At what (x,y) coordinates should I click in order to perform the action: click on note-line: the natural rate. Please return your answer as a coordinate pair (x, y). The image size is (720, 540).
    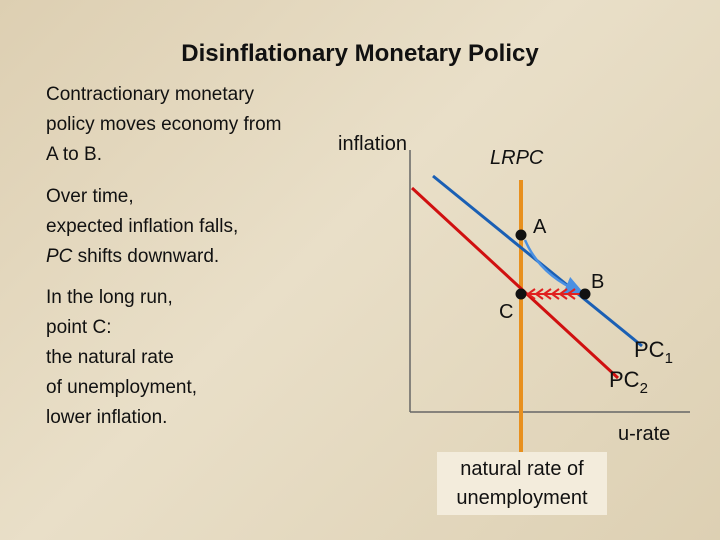
    Looking at the image, I should click on (110, 357).